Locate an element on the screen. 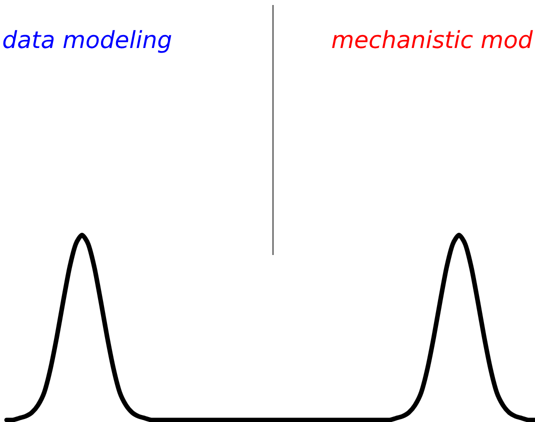 This screenshot has width=535, height=422. text: mechanistic mod is located at coordinates (432, 39).